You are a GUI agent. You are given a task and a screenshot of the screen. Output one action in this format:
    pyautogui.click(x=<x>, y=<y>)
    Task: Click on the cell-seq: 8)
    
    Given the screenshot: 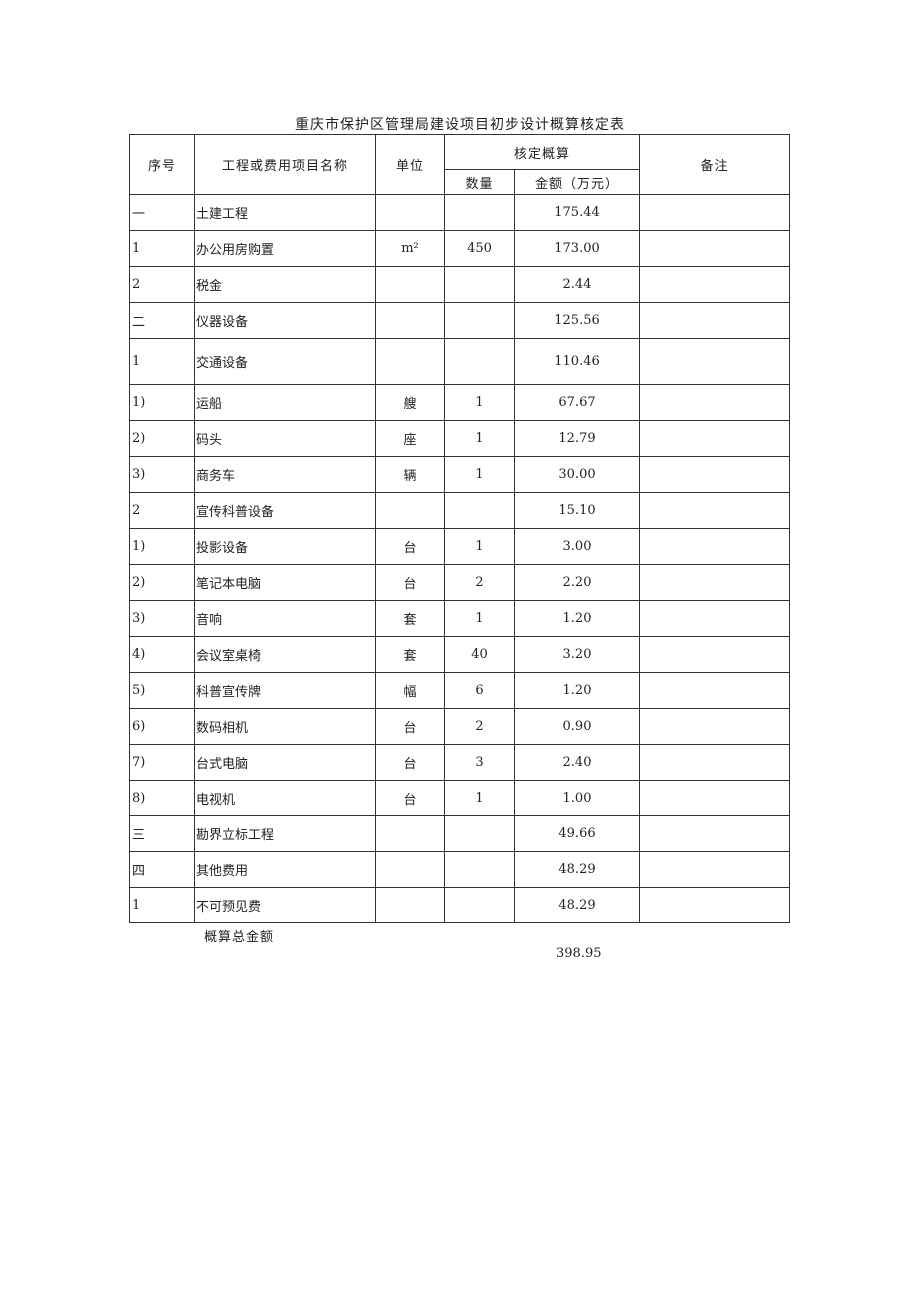 What is the action you would take?
    pyautogui.click(x=162, y=798)
    